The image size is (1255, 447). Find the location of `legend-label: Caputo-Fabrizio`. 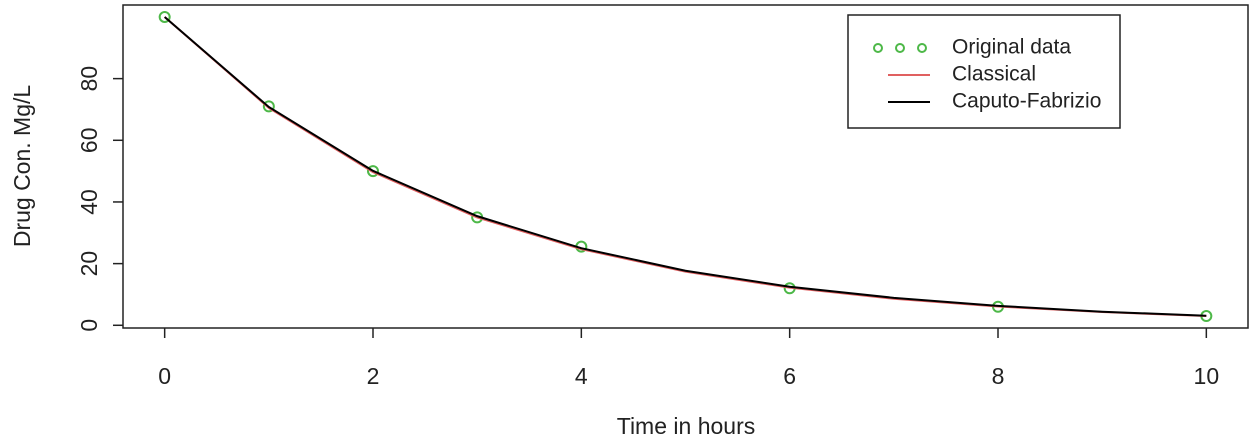

legend-label: Caputo-Fabrizio is located at coordinates (1026, 101).